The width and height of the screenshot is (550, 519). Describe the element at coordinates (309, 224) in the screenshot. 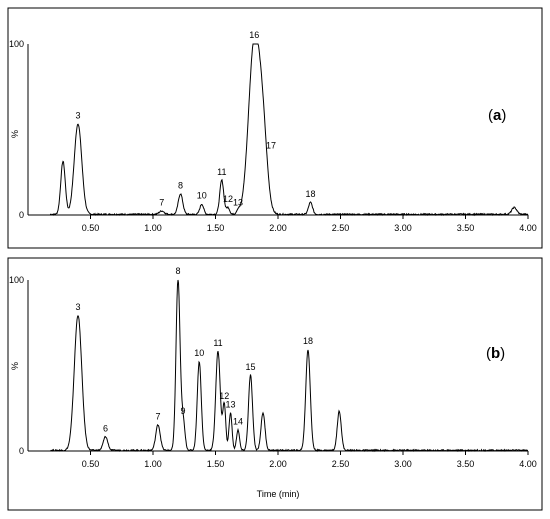

I see `panel-a-x-ticks: 0.50 1.00 1.50 2.00 2.50 3.00 3.50 4.00` at that location.